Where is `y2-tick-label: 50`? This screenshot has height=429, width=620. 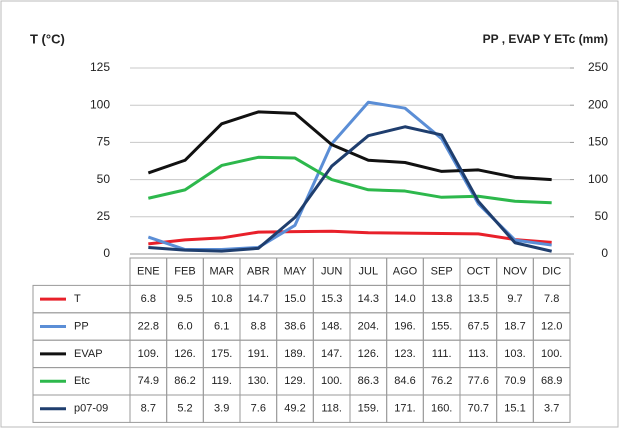
y2-tick-label: 50 is located at coordinates (602, 216).